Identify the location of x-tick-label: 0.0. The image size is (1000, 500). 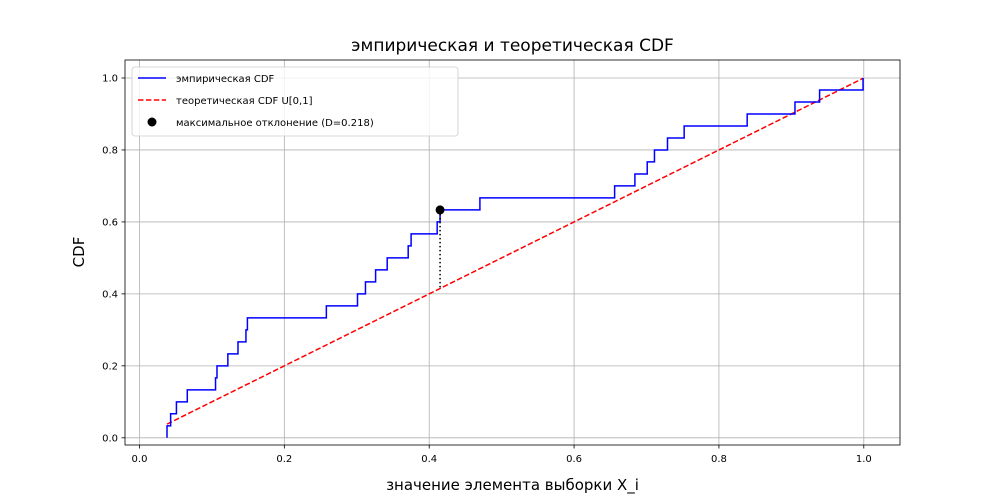
(140, 459).